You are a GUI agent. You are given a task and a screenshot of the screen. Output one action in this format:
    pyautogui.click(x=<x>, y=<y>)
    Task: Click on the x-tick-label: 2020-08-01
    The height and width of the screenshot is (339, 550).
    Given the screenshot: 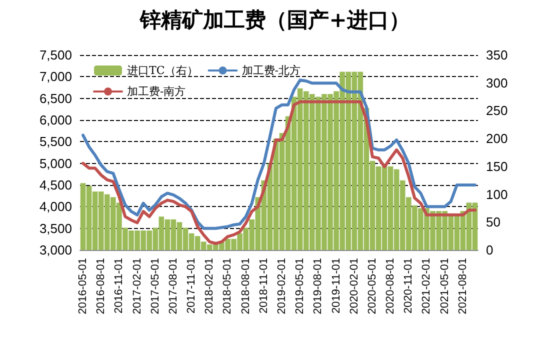 What is the action you would take?
    pyautogui.click(x=390, y=286)
    